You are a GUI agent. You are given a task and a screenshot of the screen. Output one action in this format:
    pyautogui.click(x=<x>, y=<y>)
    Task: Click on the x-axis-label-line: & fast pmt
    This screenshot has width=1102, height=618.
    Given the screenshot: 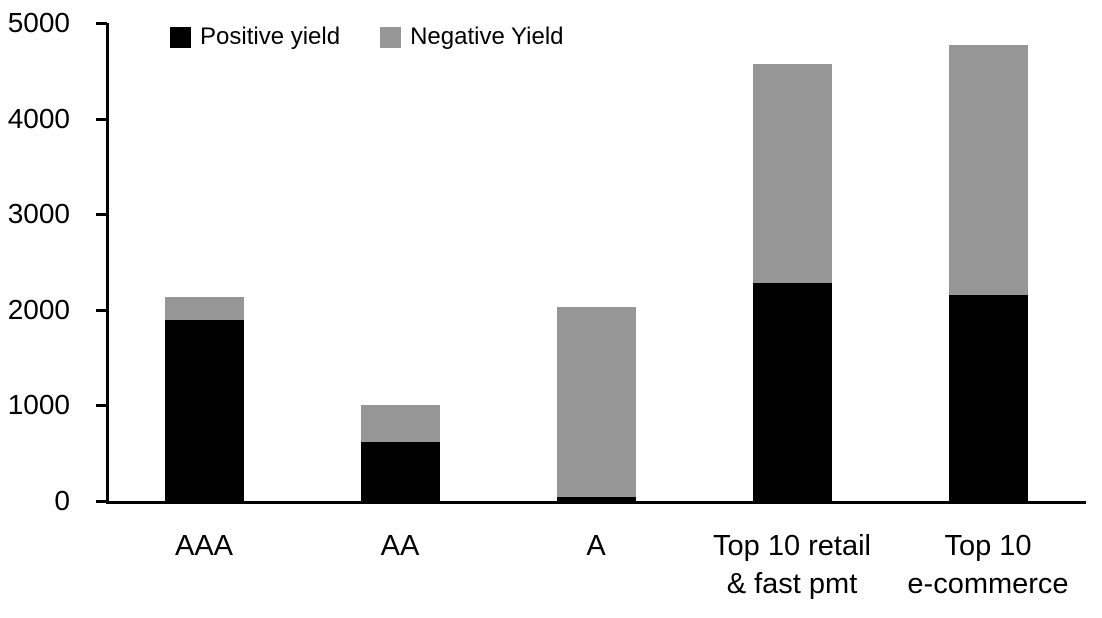 What is the action you would take?
    pyautogui.click(x=792, y=584)
    